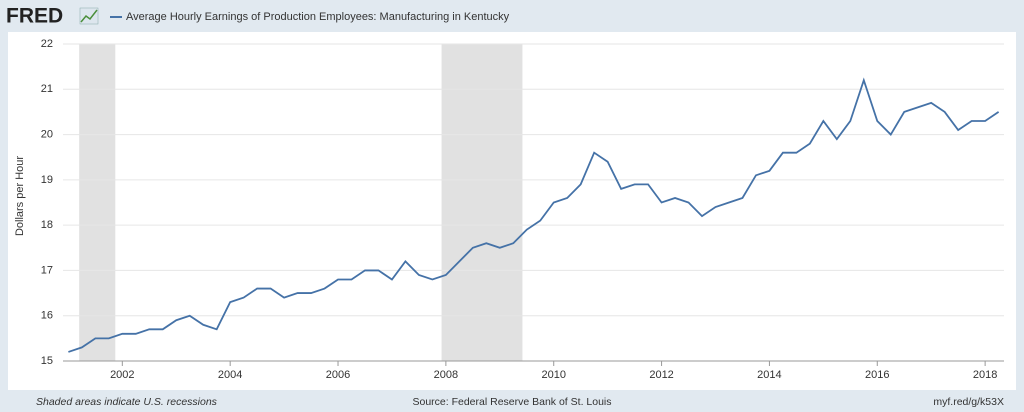 This screenshot has width=1024, height=412. Describe the element at coordinates (877, 375) in the screenshot. I see `x-tick-label: 2016` at that location.